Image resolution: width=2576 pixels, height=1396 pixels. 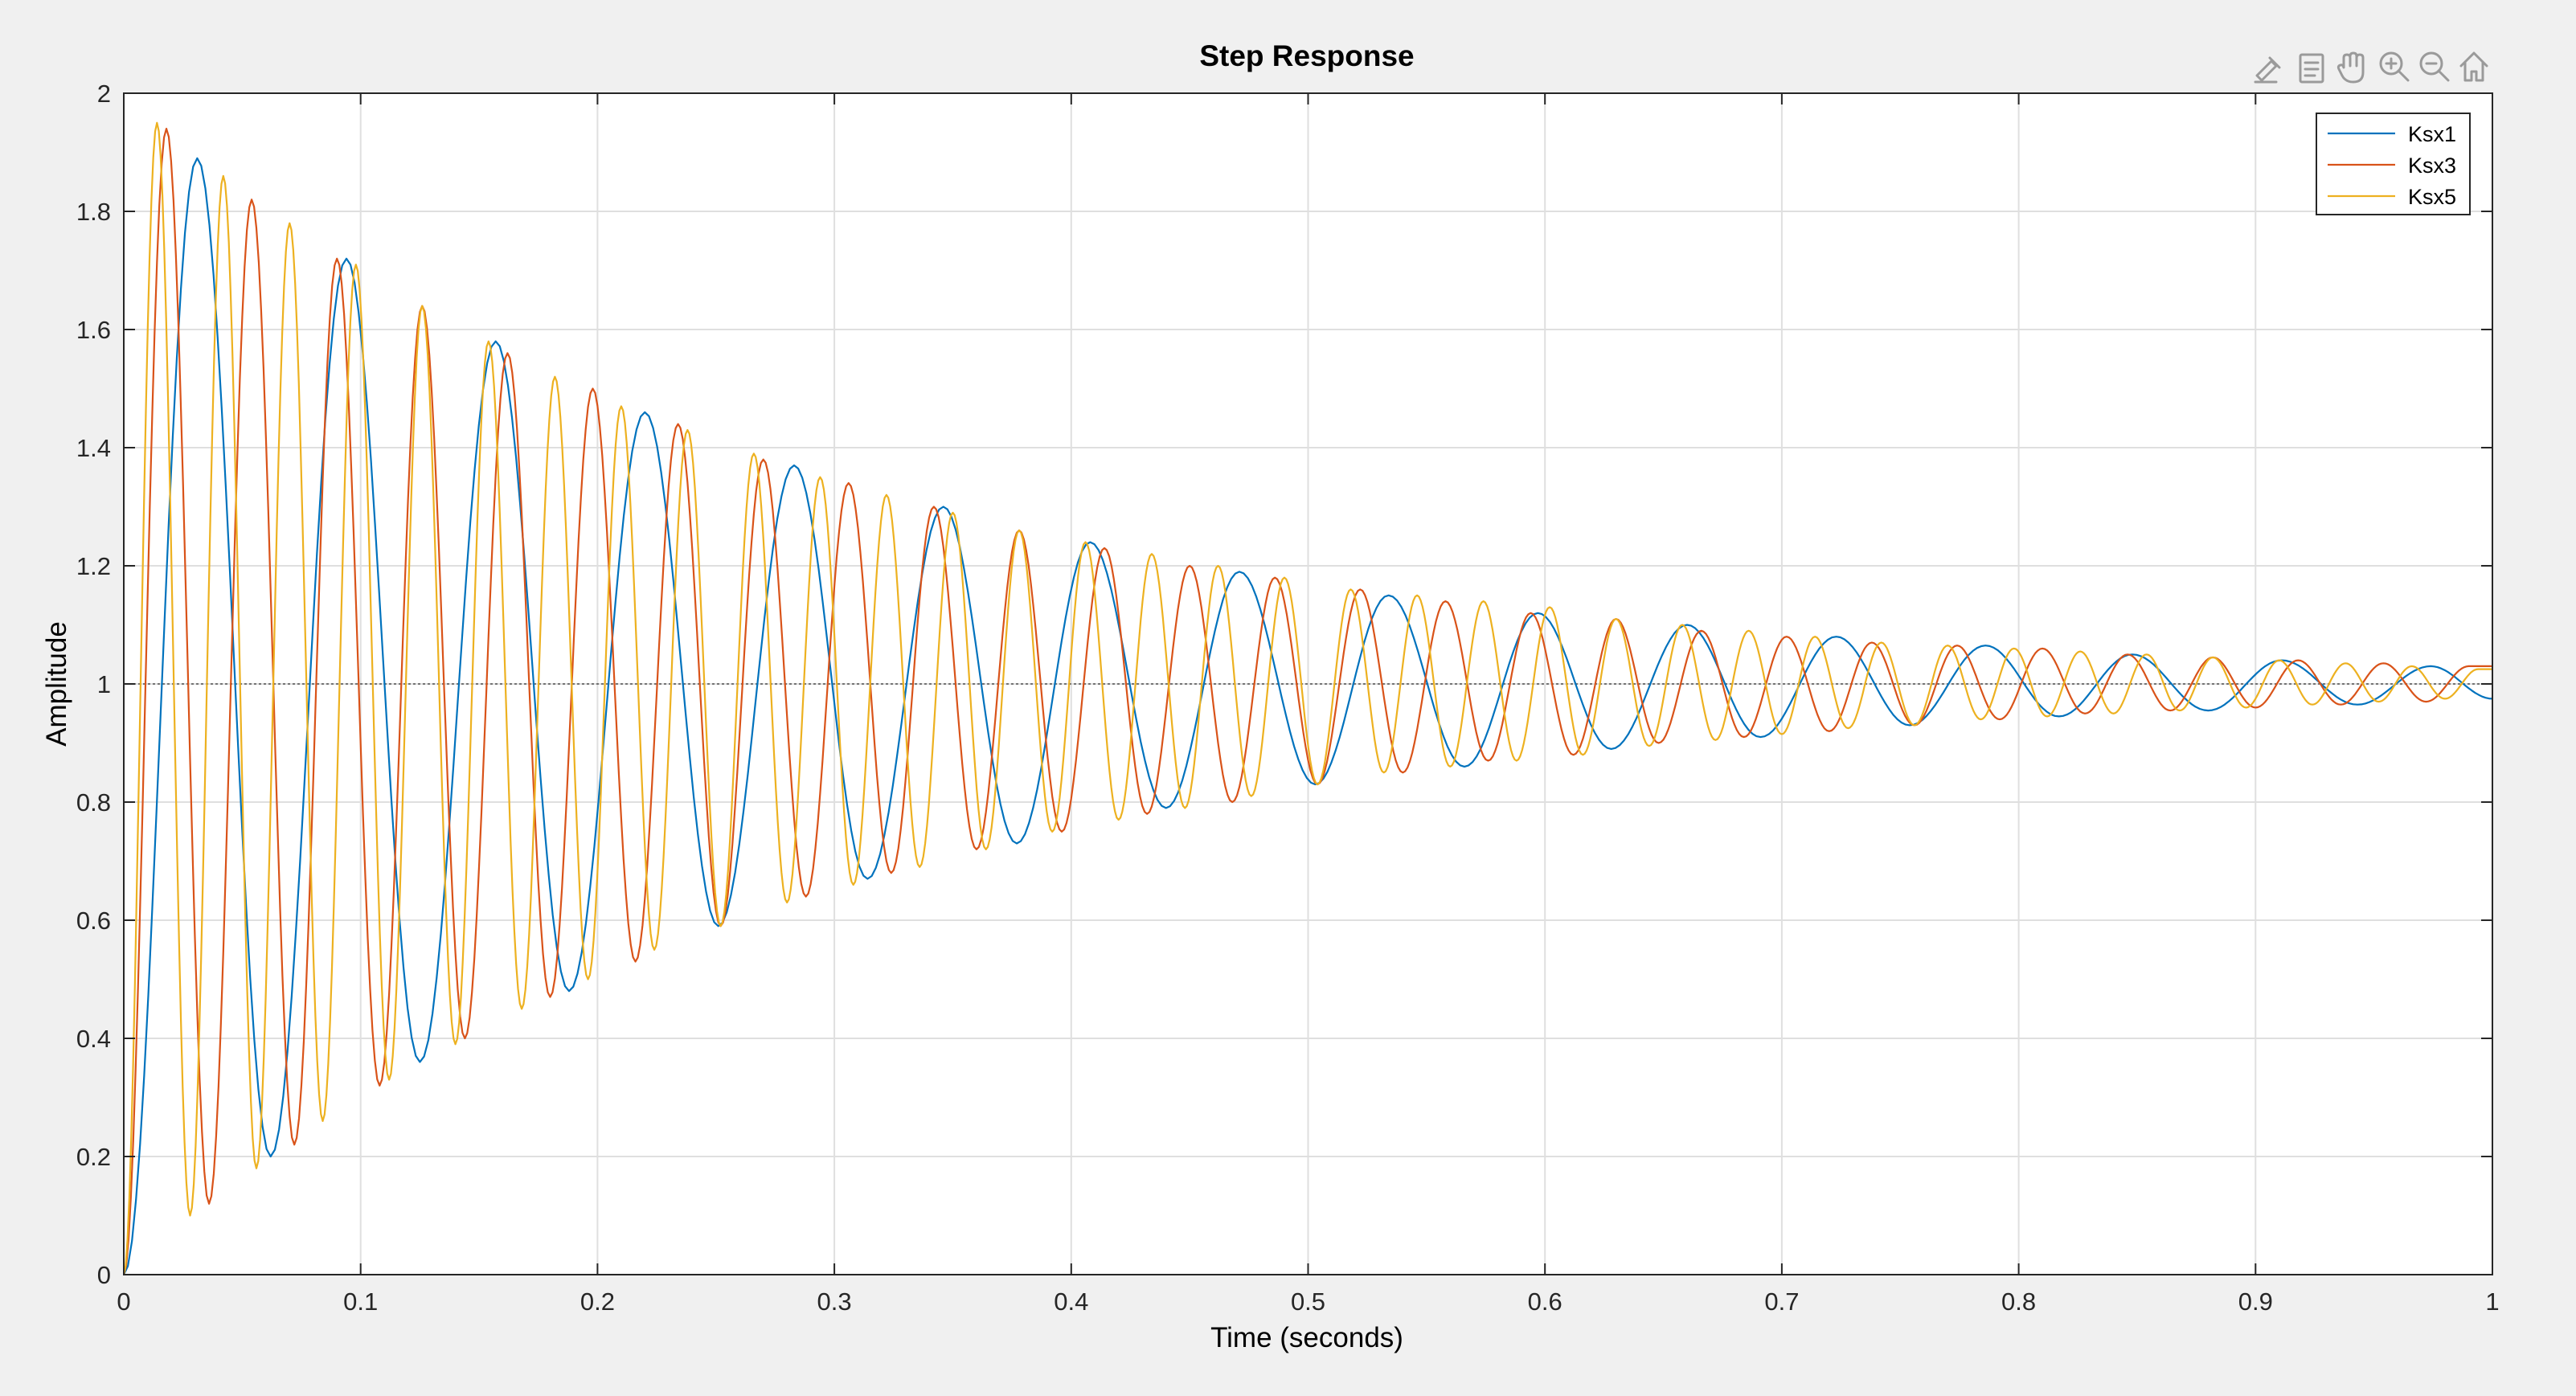 What do you see at coordinates (1781, 1302) in the screenshot?
I see `x-tick-label: 0.7` at bounding box center [1781, 1302].